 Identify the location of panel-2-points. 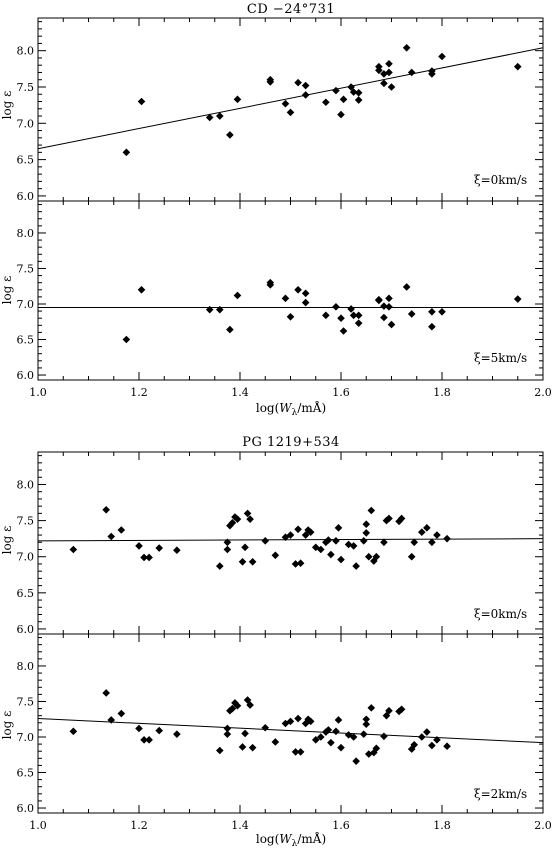
(322, 311).